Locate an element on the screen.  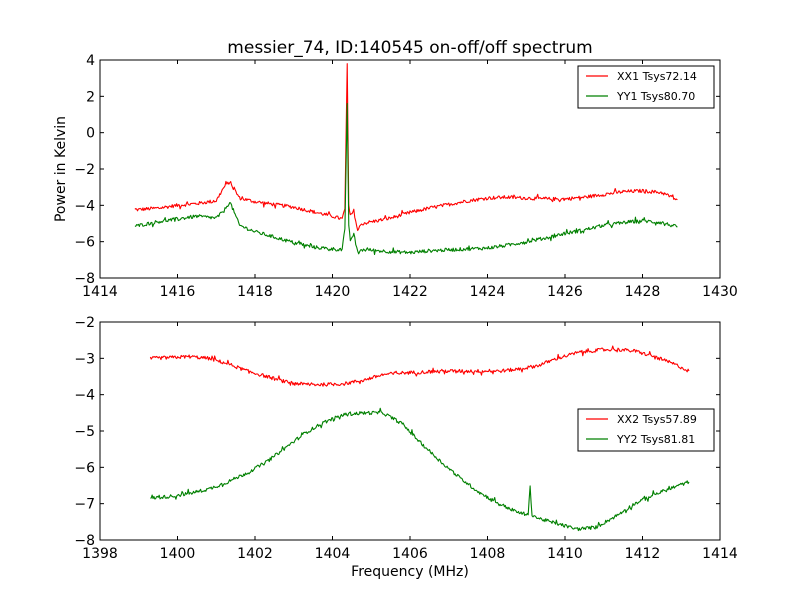
top-legend-box is located at coordinates (646, 87).